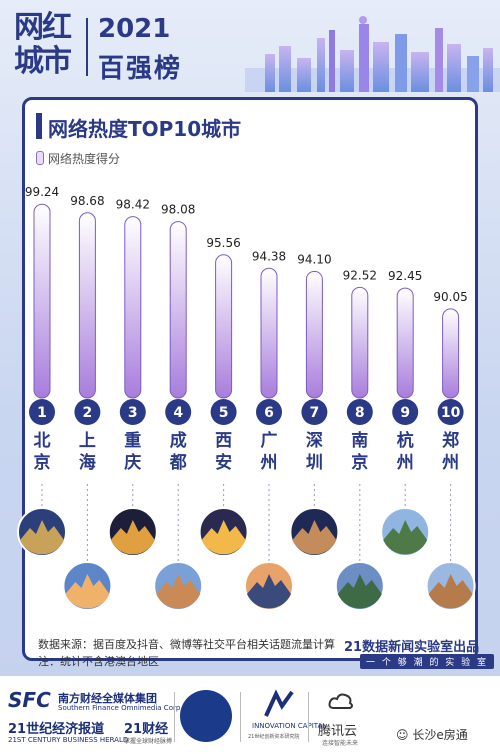 The width and height of the screenshot is (500, 754). Describe the element at coordinates (146, 729) in the screenshot. I see `c21-name: 21财经` at that location.